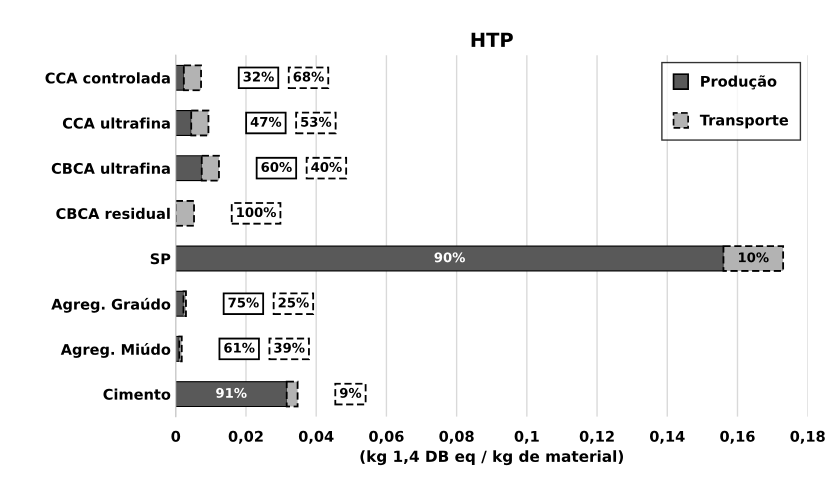  I want to click on x-axis-title: (kg 1,4 DB eq / kg de material), so click(492, 458).